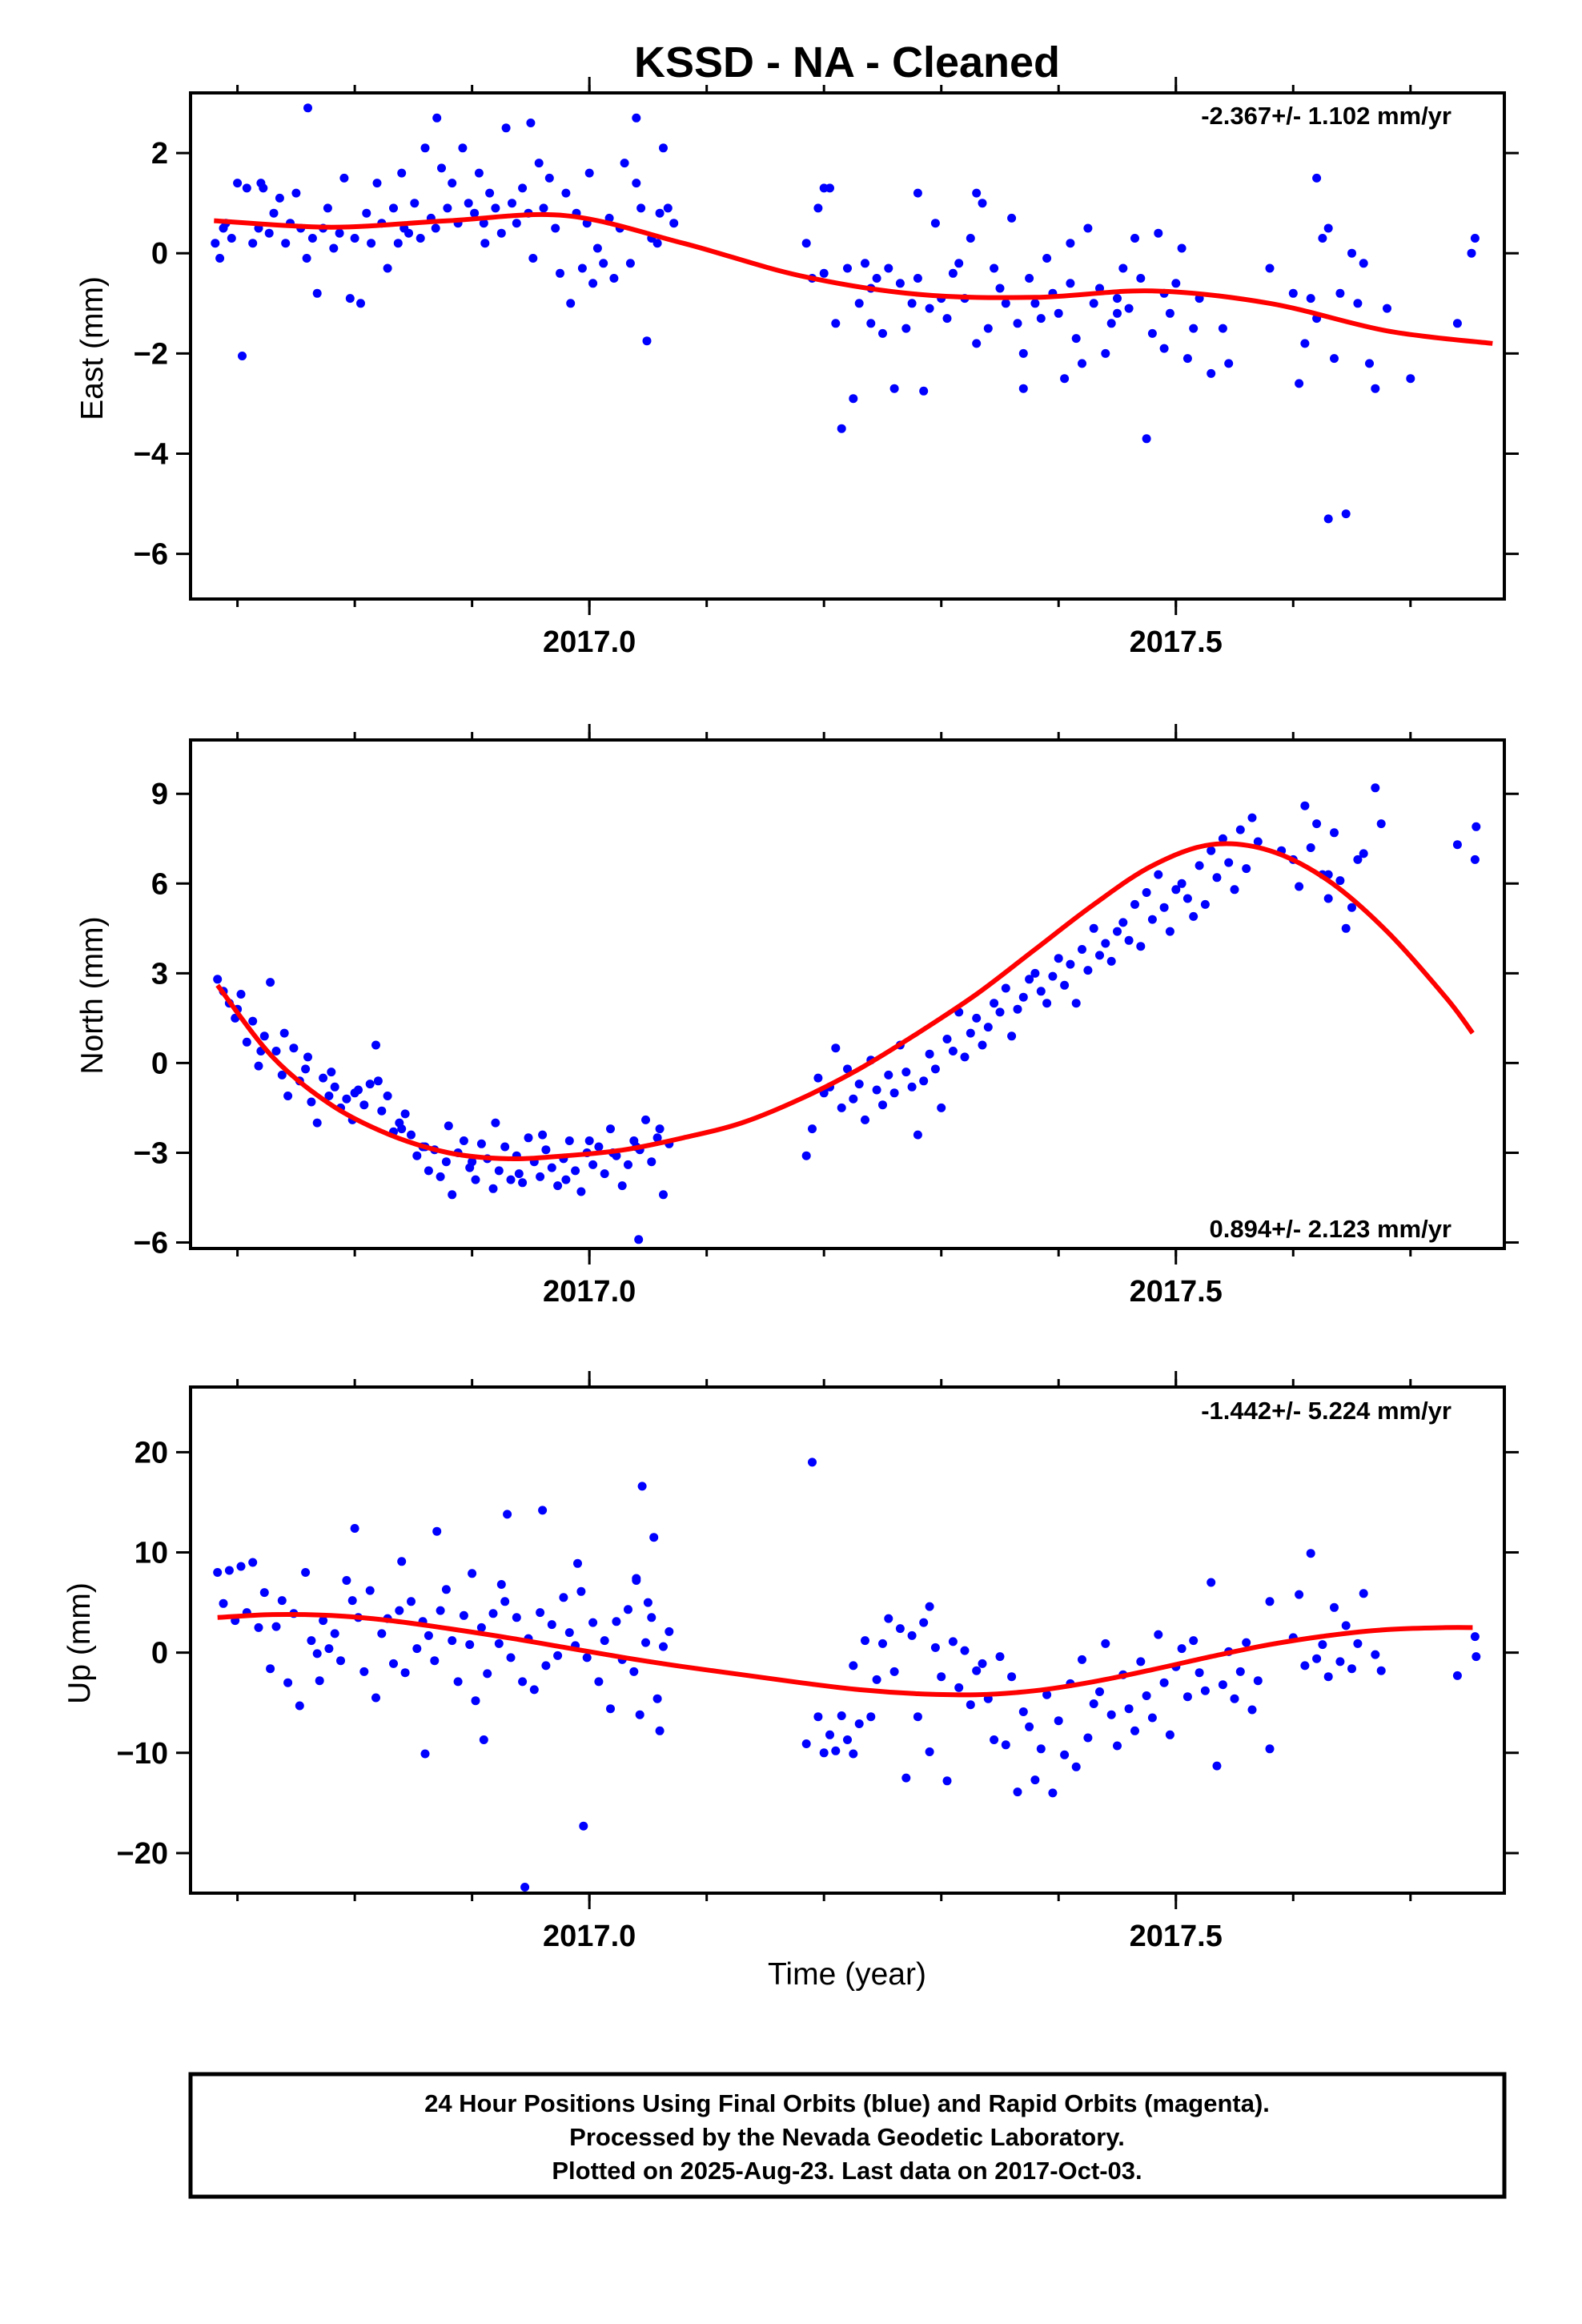 The image size is (1582, 2324). I want to click on up-y-tick-label: 0, so click(159, 1654).